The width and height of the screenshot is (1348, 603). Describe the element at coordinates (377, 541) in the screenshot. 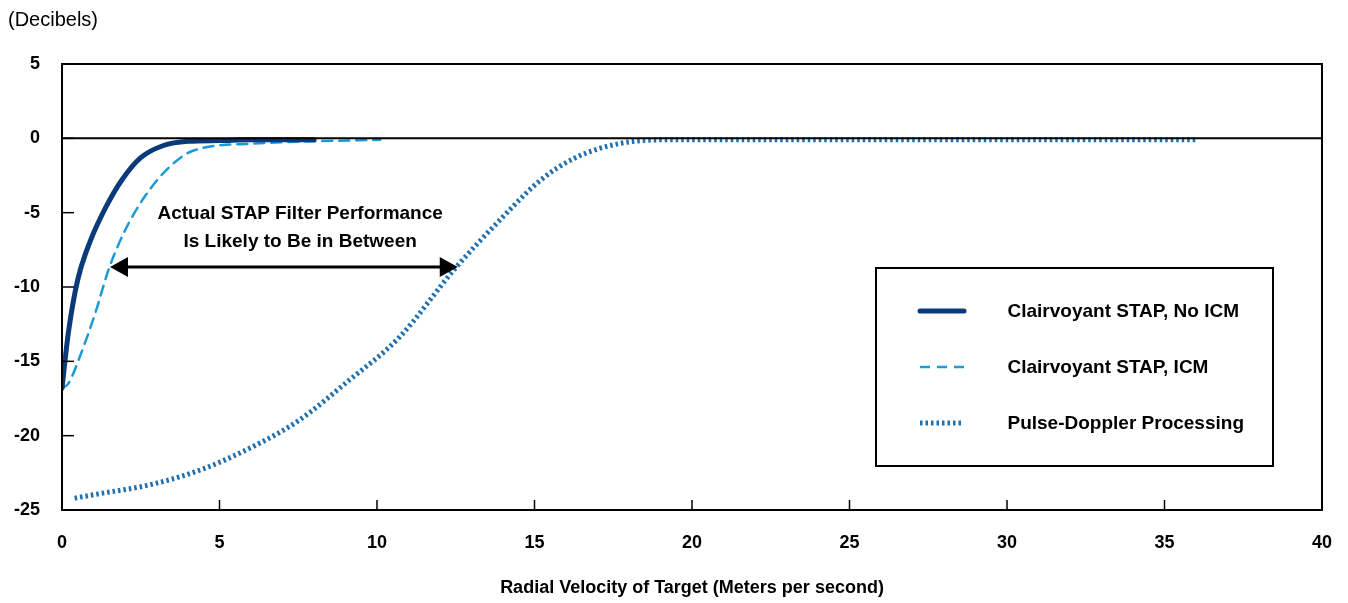

I see `x-tick-label: 10` at that location.